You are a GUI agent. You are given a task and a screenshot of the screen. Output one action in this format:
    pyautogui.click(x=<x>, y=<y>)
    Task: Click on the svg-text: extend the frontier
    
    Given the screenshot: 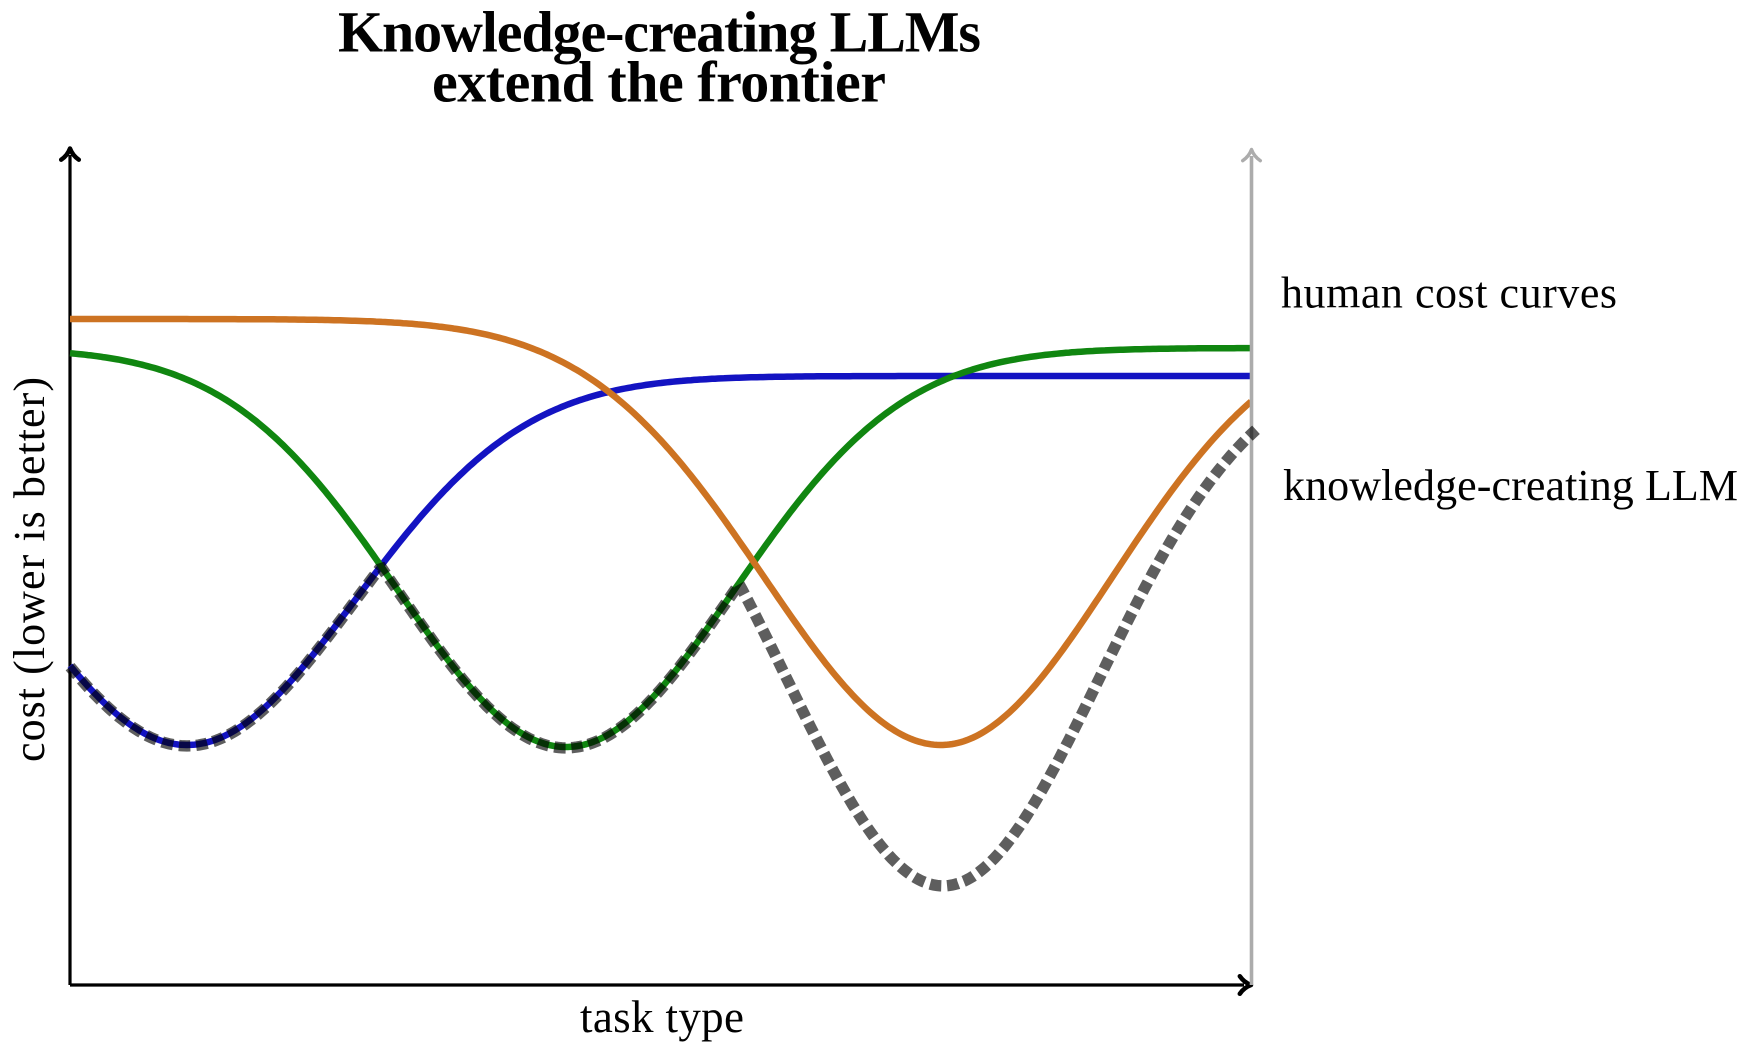 What is the action you would take?
    pyautogui.click(x=659, y=82)
    